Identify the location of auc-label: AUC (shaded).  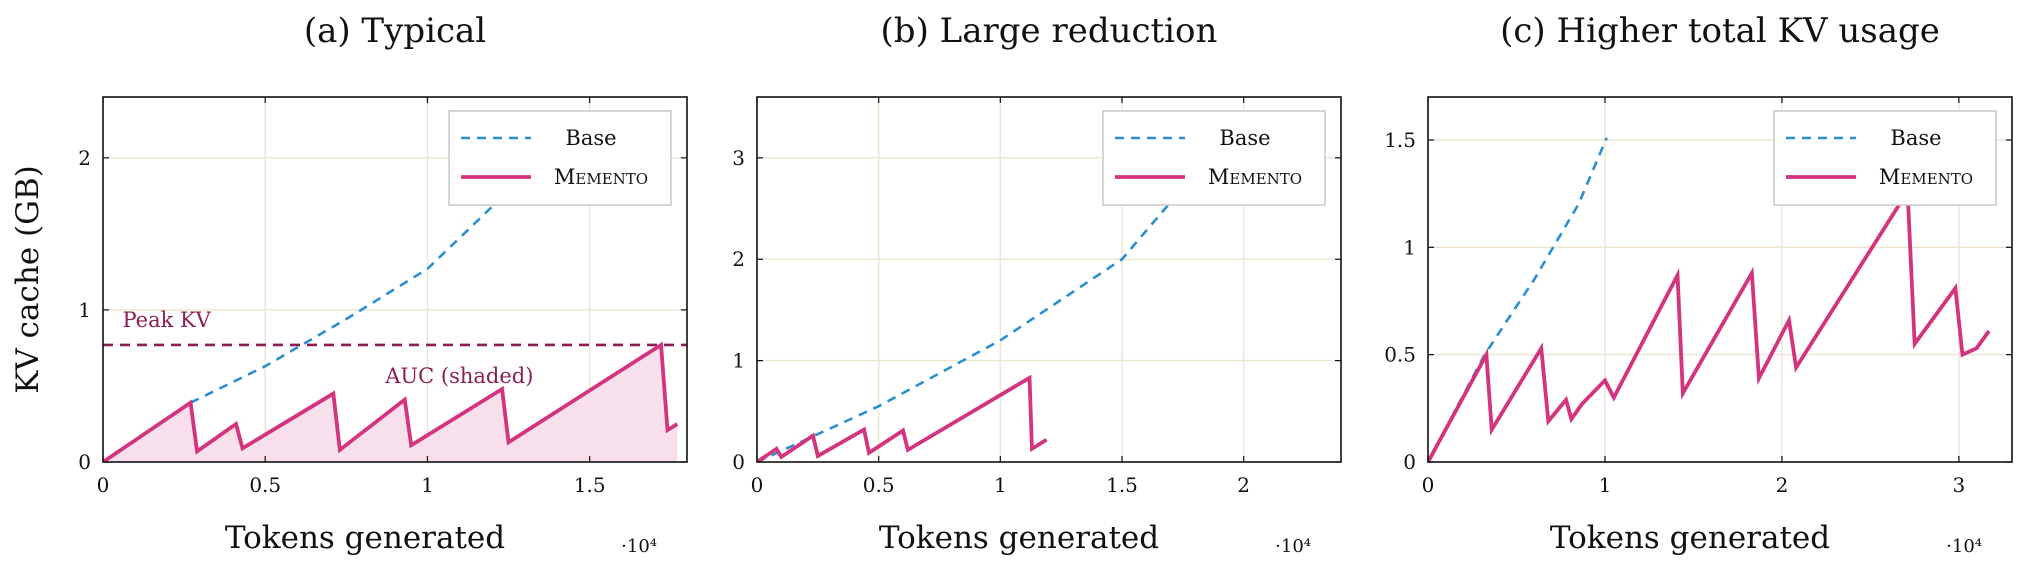
(458, 376).